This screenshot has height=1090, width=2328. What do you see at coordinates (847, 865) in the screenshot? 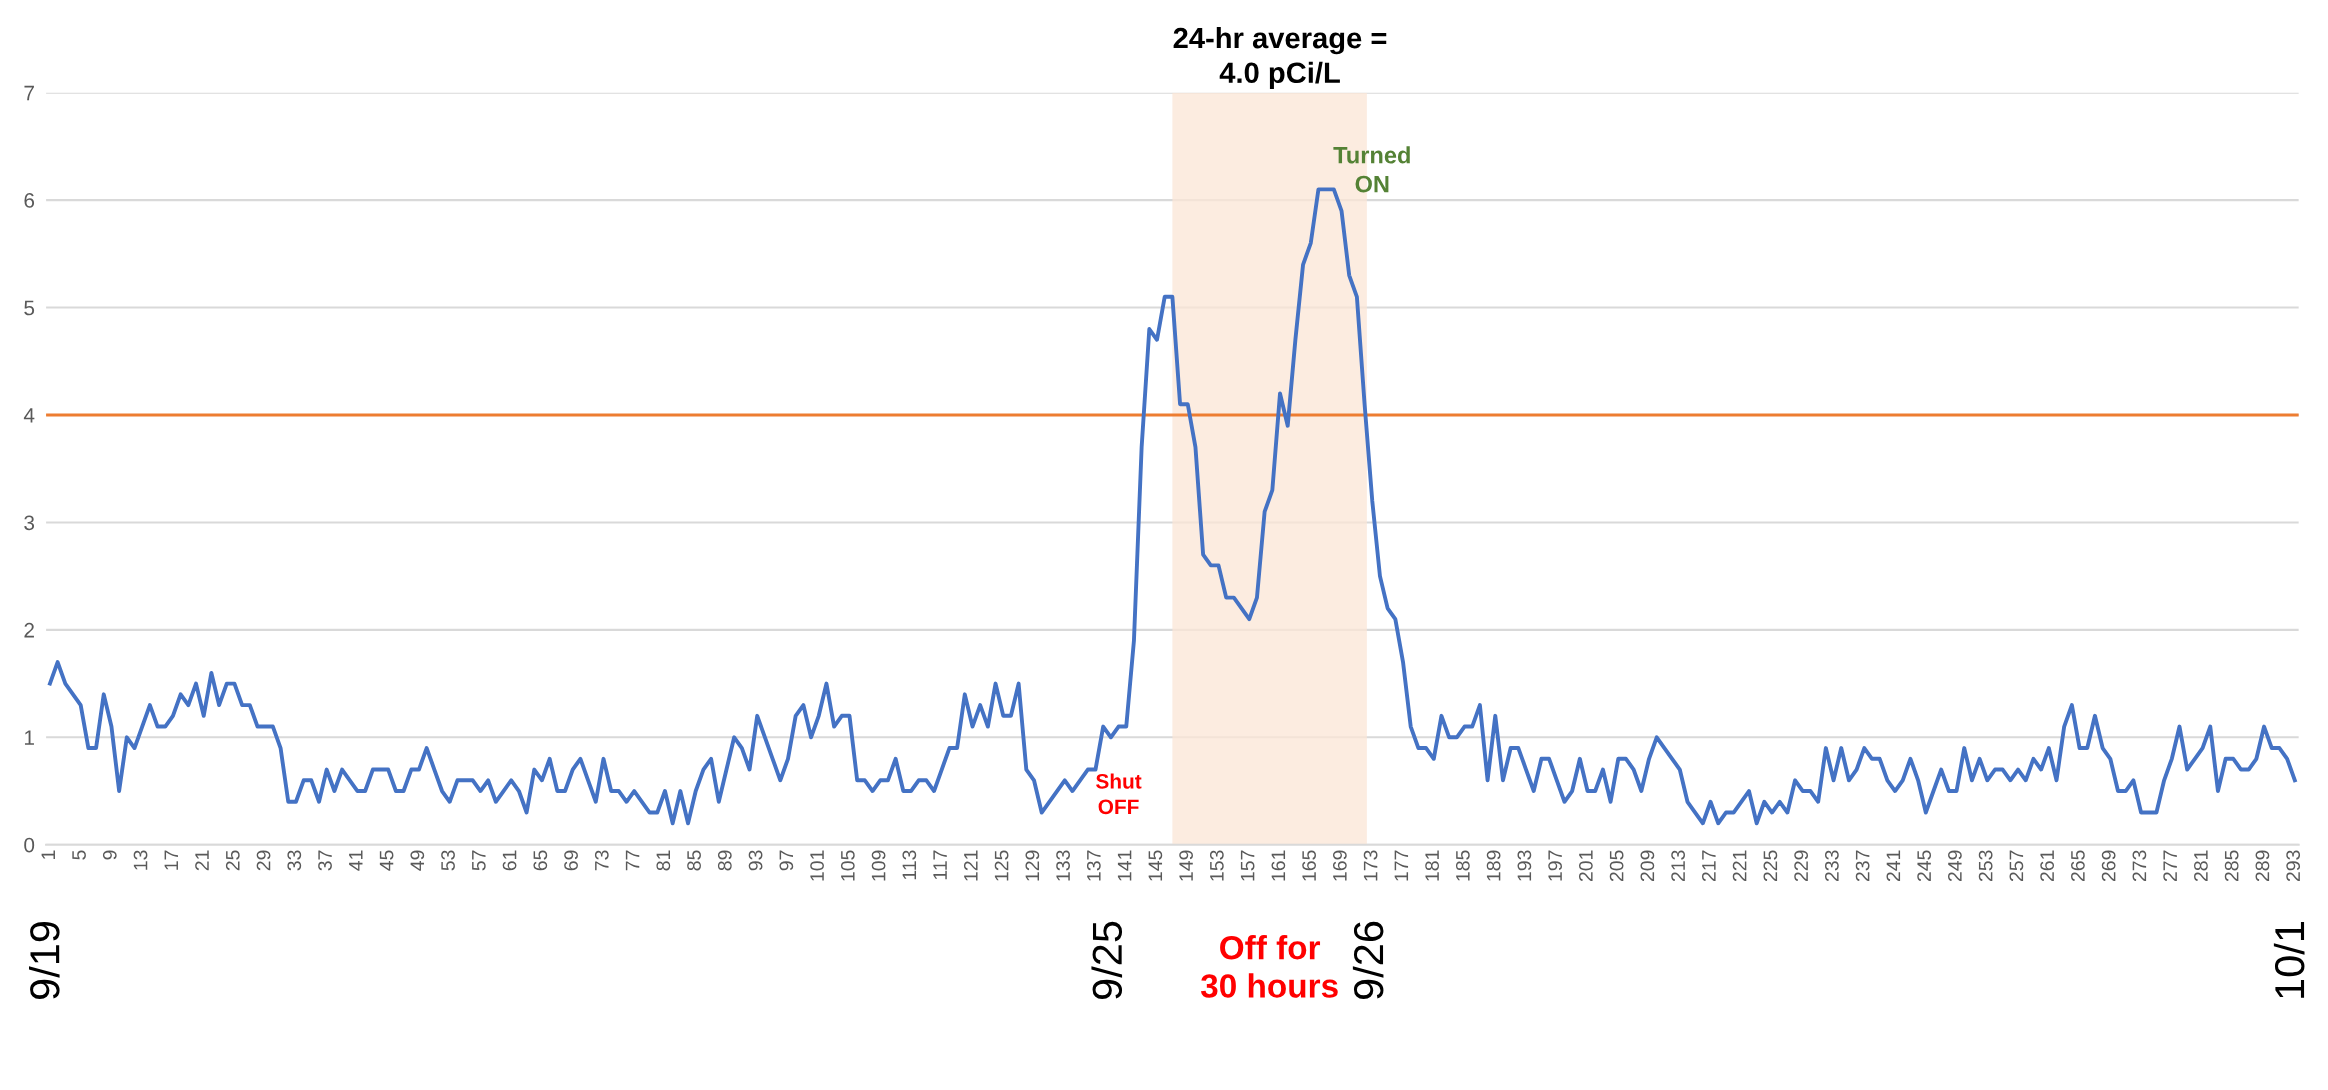
I see `x-tick-label: 105` at bounding box center [847, 865].